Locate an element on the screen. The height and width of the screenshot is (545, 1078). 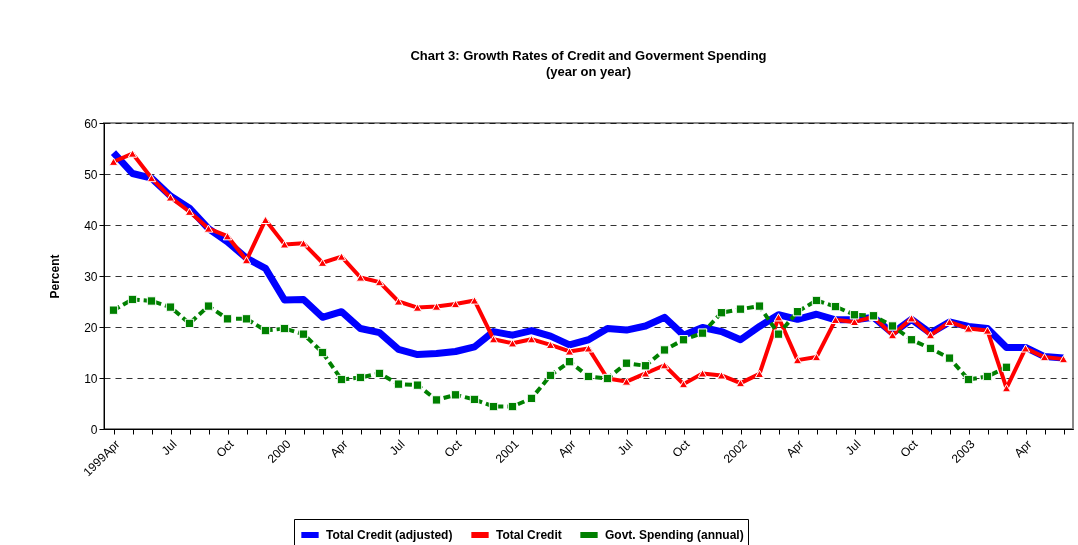
legend-label: Total Credit (adjusted) is located at coordinates (389, 535).